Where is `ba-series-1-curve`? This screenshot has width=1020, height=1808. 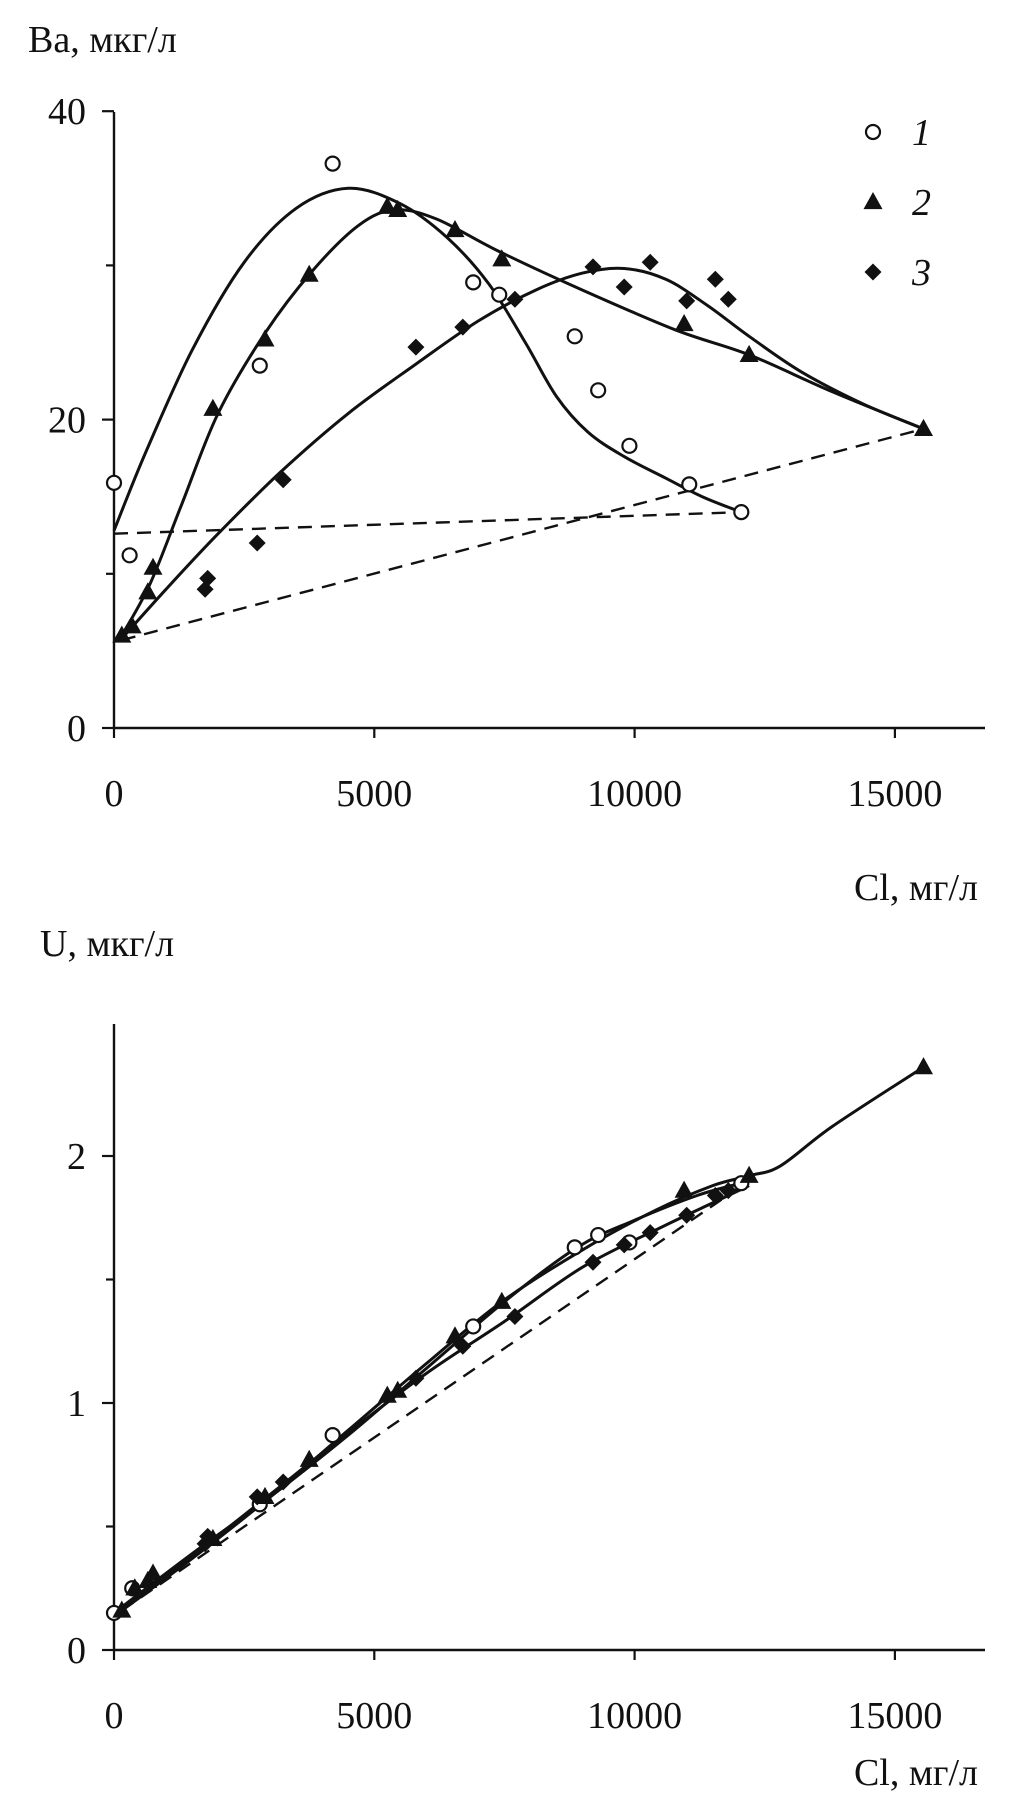 ba-series-1-curve is located at coordinates (427, 359).